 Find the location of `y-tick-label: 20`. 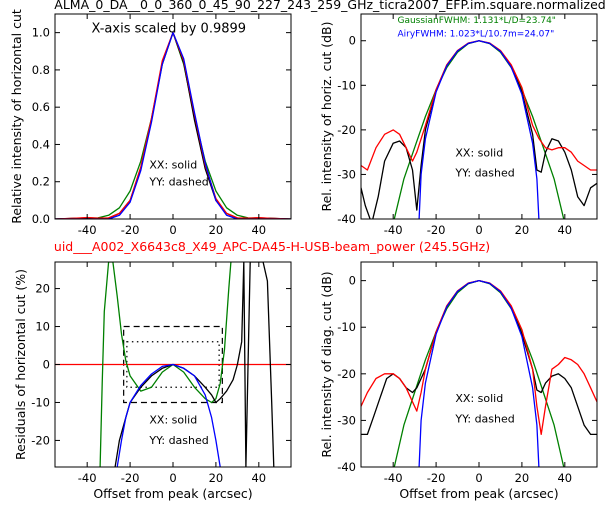

y-tick-label: 20 is located at coordinates (42, 289).